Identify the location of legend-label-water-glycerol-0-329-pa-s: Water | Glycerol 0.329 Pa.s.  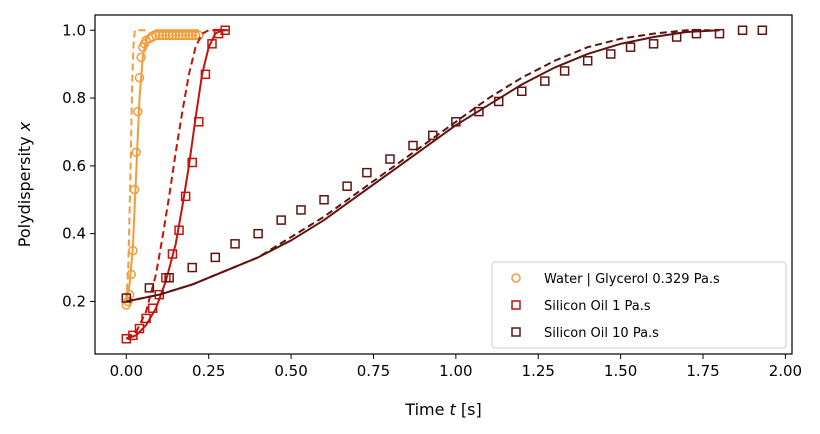
(632, 279).